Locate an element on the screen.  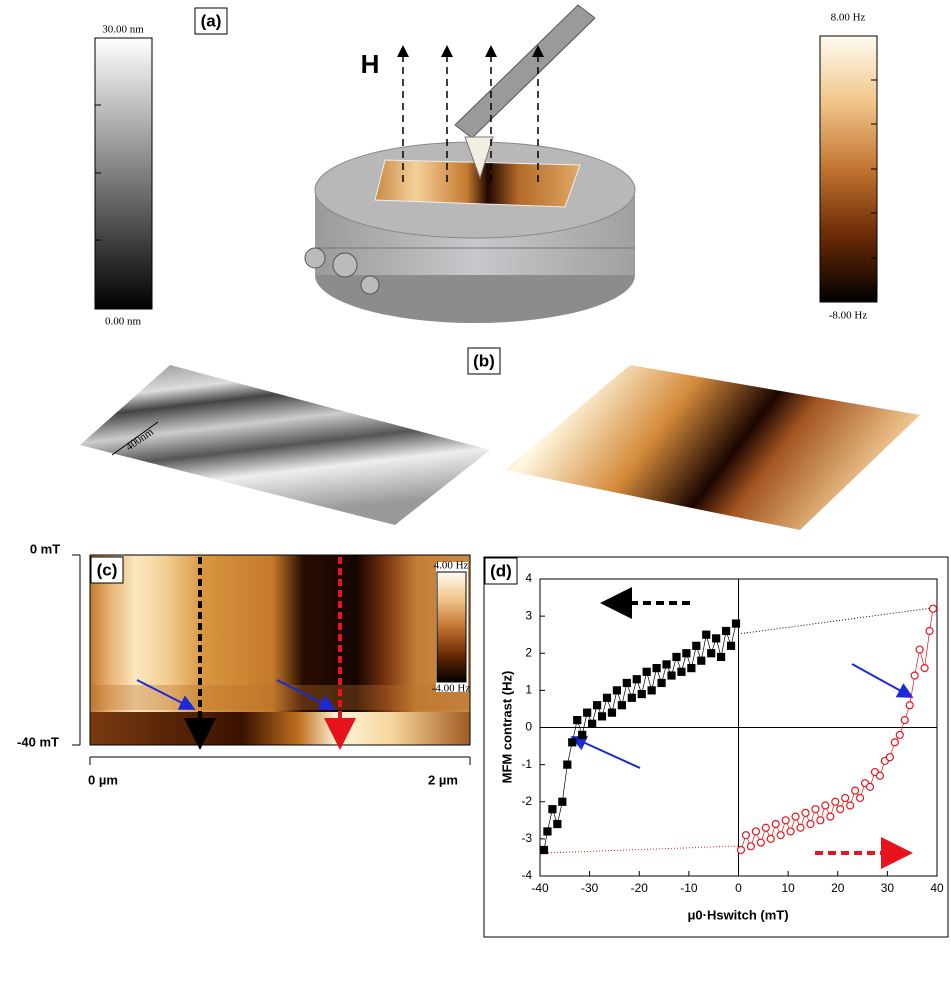
x-start: 0 µm is located at coordinates (103, 779).